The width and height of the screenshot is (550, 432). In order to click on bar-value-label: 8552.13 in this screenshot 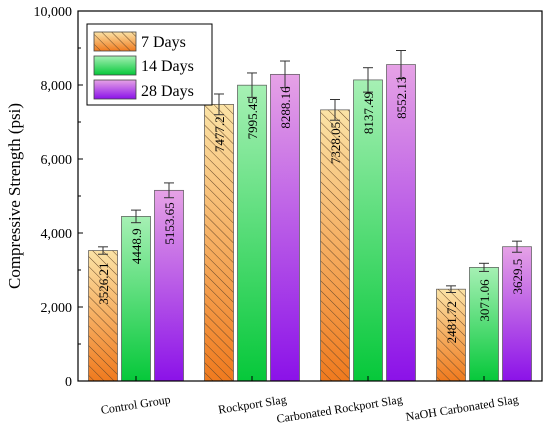, I will do `click(401, 98)`.